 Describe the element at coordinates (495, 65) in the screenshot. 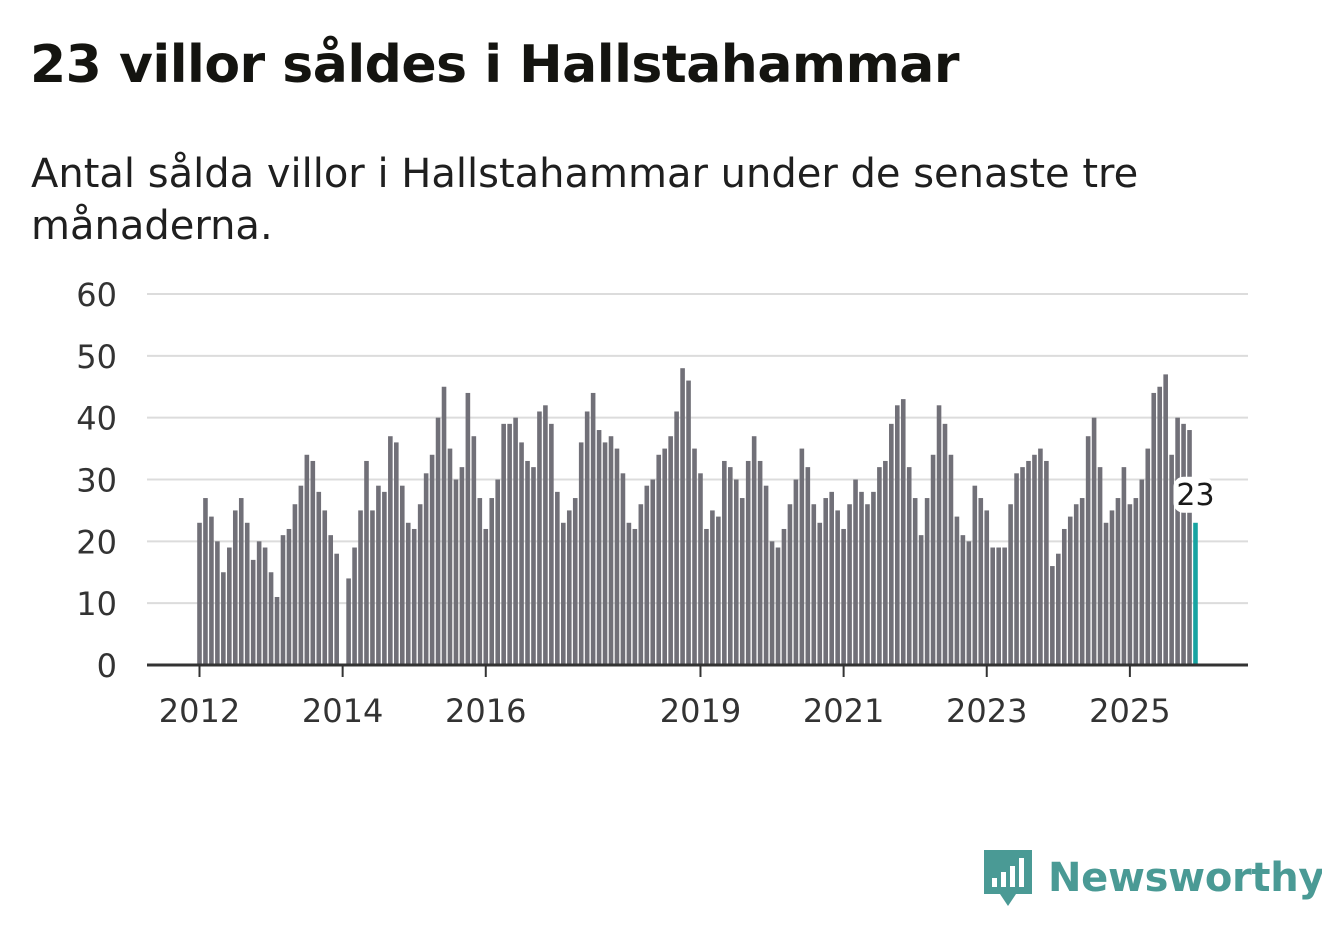

I see `chart-title: 23 villor såldes i Hallstahammar` at that location.